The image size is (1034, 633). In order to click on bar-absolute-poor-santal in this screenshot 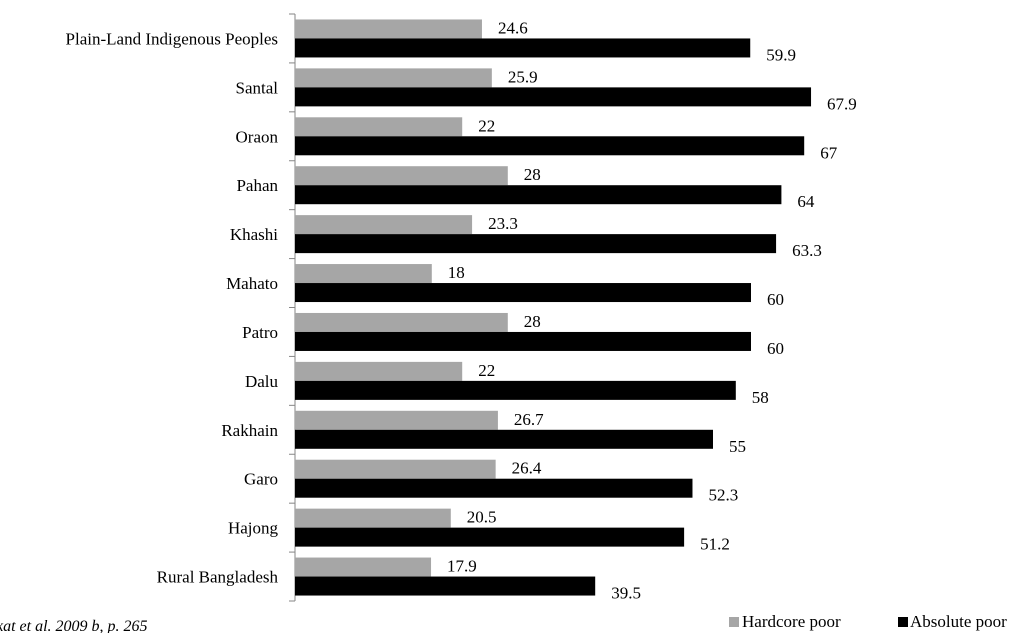, I will do `click(553, 97)`.